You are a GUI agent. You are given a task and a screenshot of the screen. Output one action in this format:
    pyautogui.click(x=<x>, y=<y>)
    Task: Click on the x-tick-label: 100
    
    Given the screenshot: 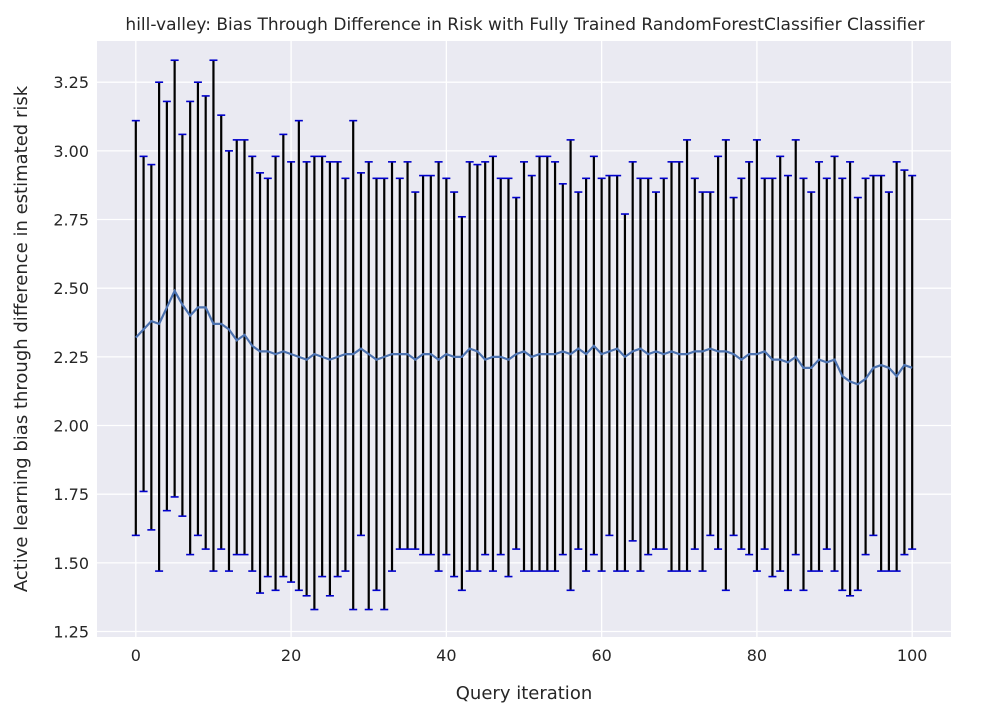 What is the action you would take?
    pyautogui.click(x=912, y=655)
    